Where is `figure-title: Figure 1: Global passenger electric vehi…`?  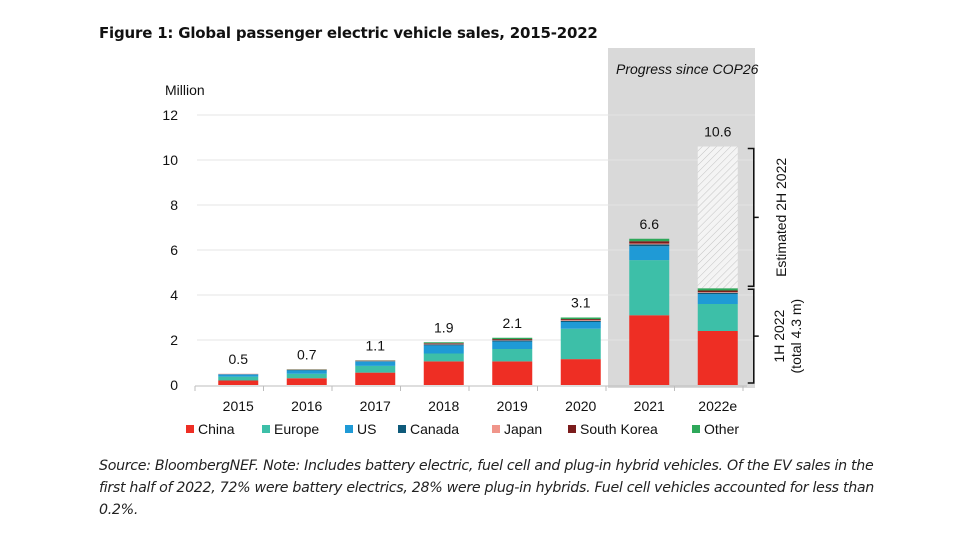 figure-title: Figure 1: Global passenger electric vehi… is located at coordinates (348, 33).